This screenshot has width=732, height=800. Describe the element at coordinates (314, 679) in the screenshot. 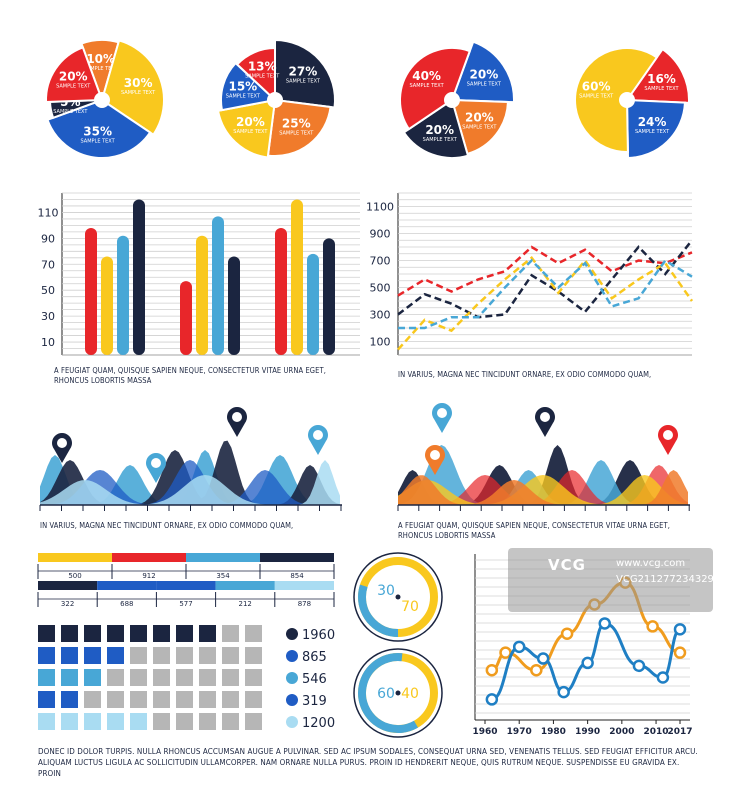

I see `legend-label: 546` at that location.